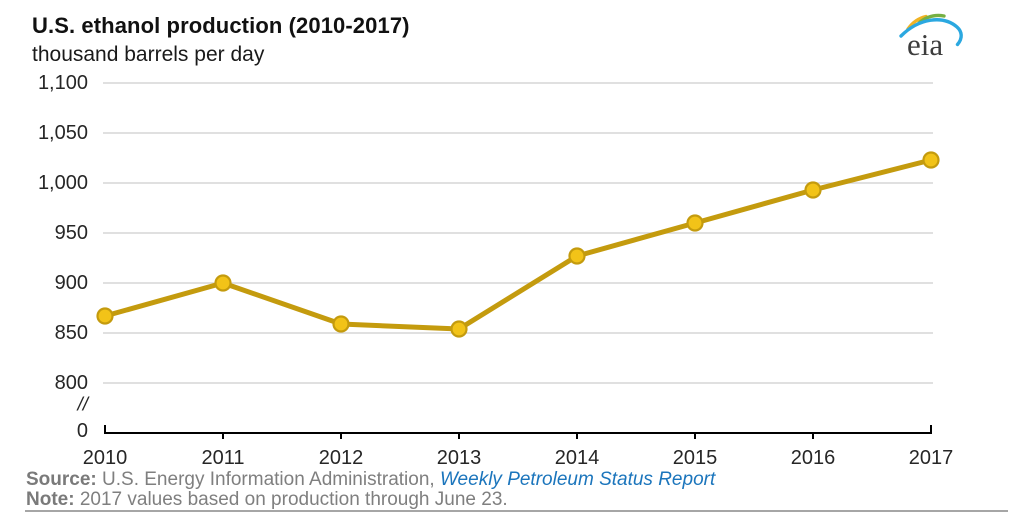 The image size is (1024, 524). Describe the element at coordinates (459, 458) in the screenshot. I see `x-tick-label: 2013` at that location.